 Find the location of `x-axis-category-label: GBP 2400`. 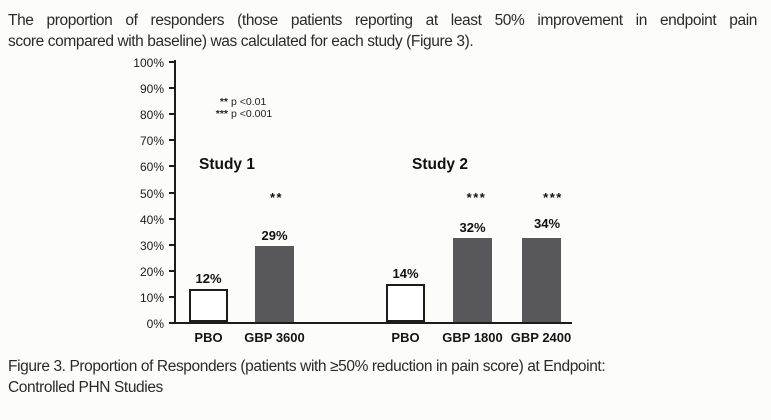

x-axis-category-label: GBP 2400 is located at coordinates (541, 337).